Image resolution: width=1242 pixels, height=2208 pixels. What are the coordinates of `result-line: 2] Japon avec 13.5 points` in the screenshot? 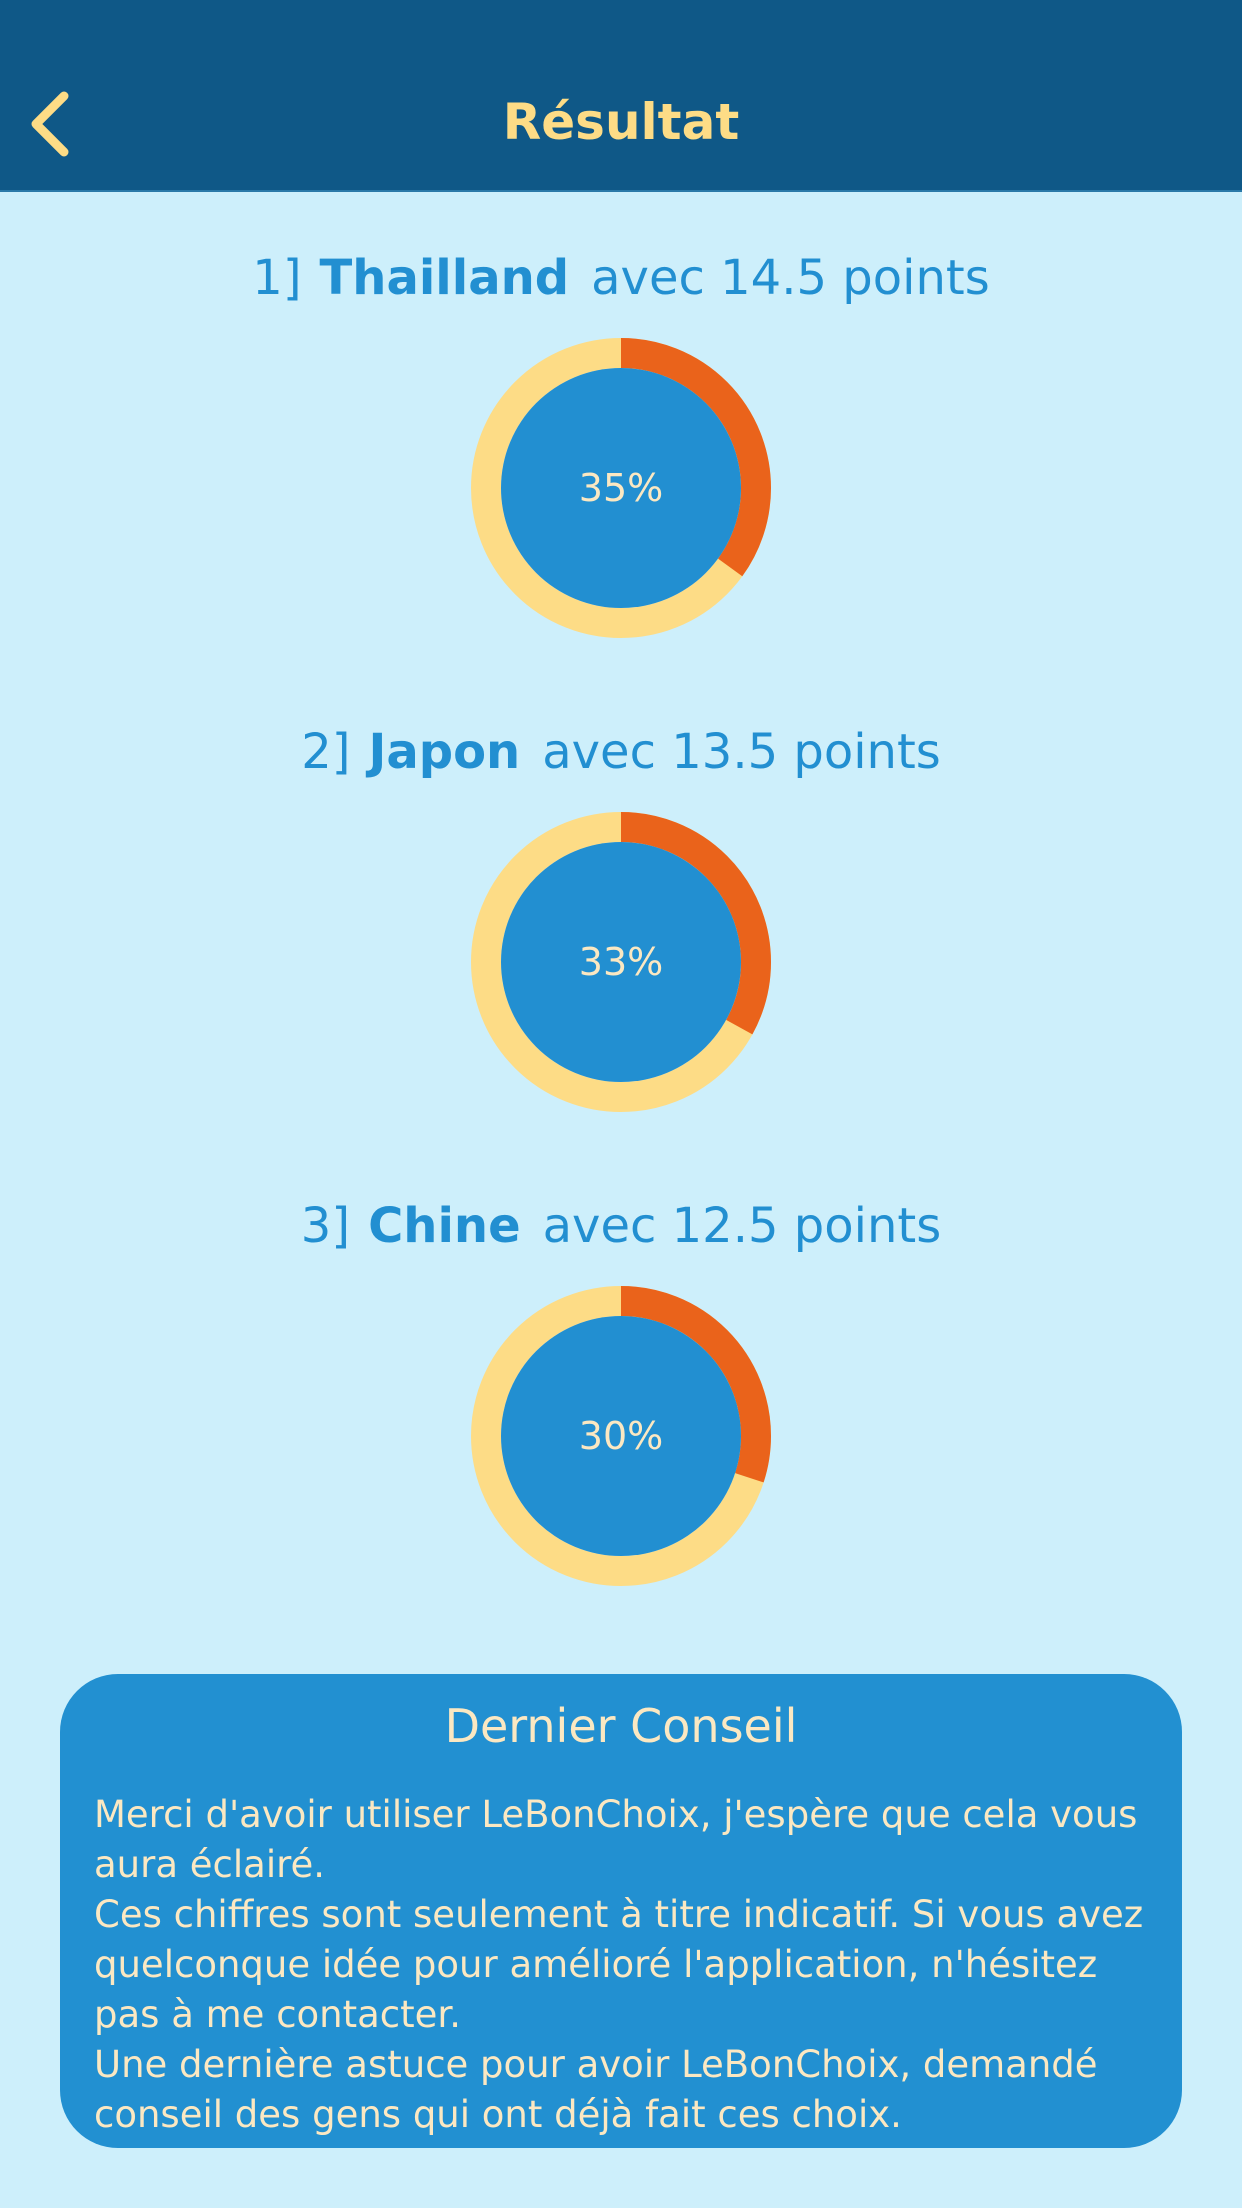 It's located at (621, 752).